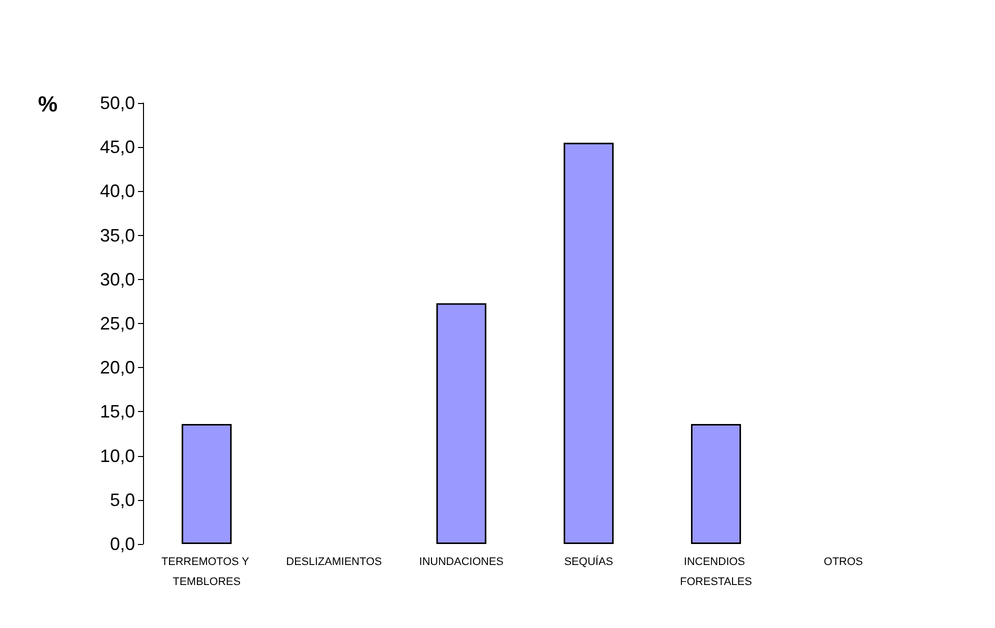 Image resolution: width=995 pixels, height=628 pixels. Describe the element at coordinates (117, 324) in the screenshot. I see `y-tick-label: 25,0` at that location.